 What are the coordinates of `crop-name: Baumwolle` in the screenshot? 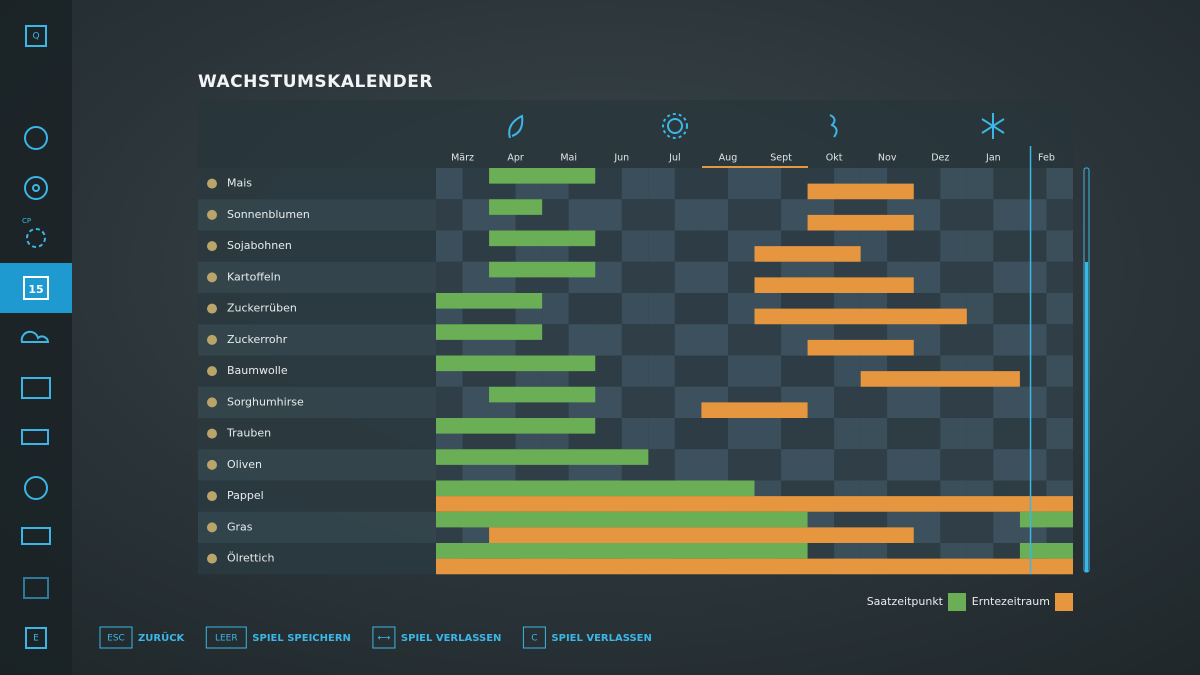 It's located at (257, 370).